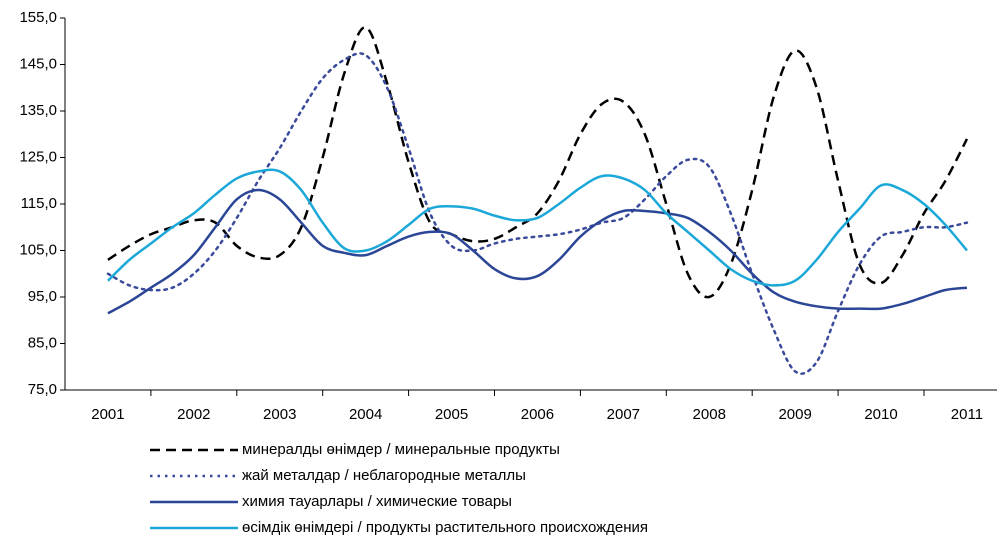  Describe the element at coordinates (38, 156) in the screenshot. I see `y-tick-label: 125,0` at that location.